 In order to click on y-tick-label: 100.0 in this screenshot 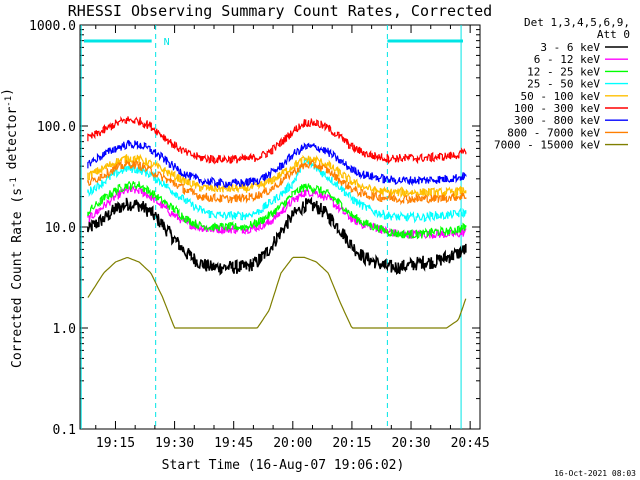, I will do `click(56, 127)`.